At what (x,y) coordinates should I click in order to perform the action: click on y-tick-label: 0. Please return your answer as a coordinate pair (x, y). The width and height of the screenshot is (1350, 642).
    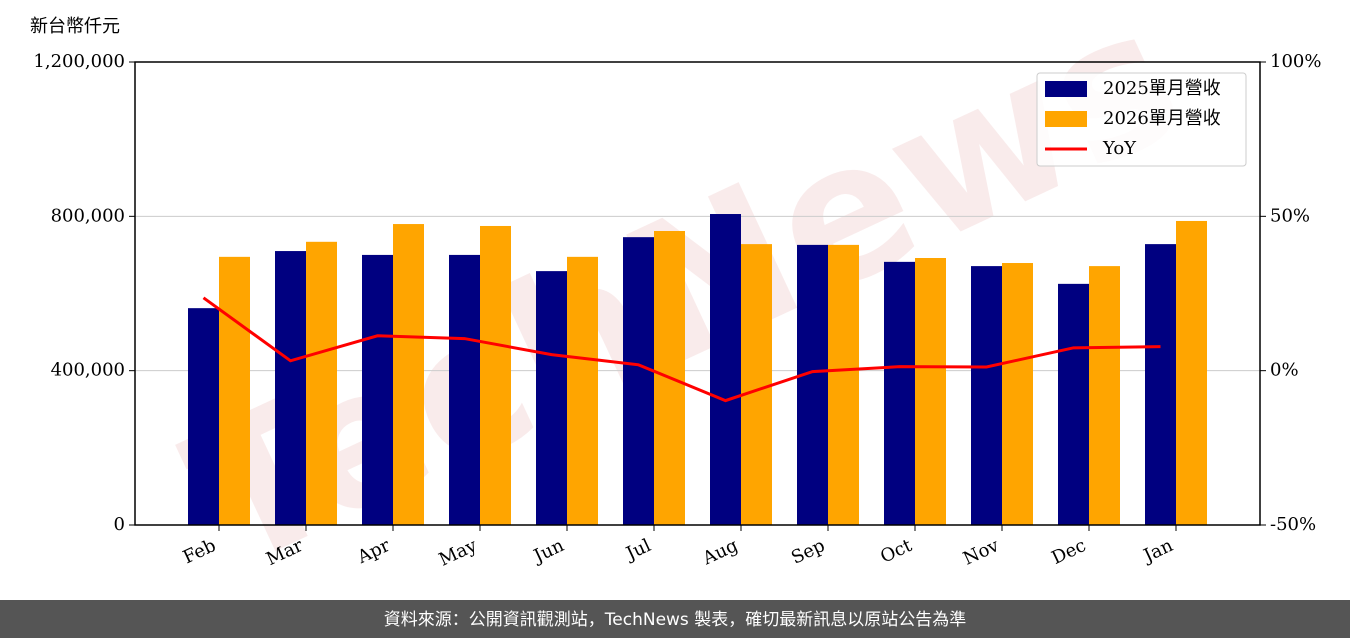
    Looking at the image, I should click on (119, 524).